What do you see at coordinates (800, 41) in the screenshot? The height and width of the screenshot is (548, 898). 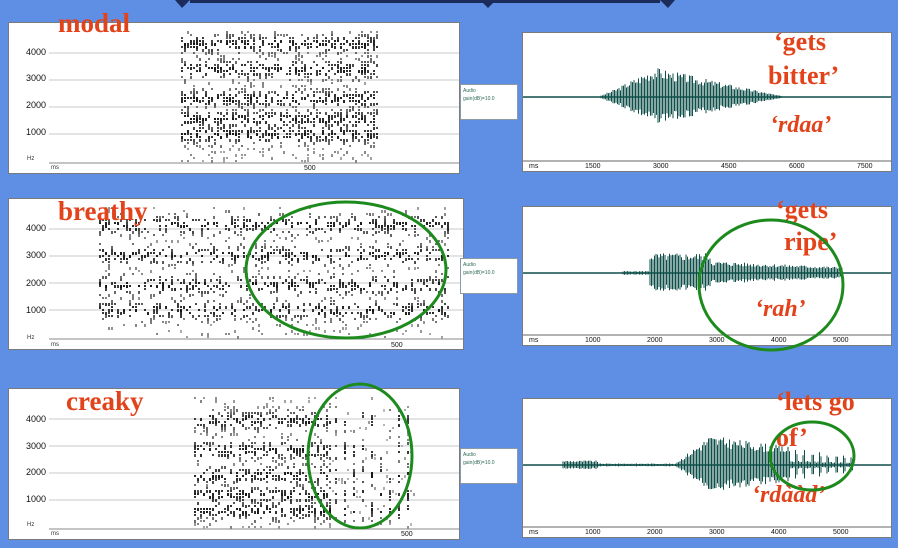 I see `gloss-line-1-gets-bitter: ‘gets` at bounding box center [800, 41].